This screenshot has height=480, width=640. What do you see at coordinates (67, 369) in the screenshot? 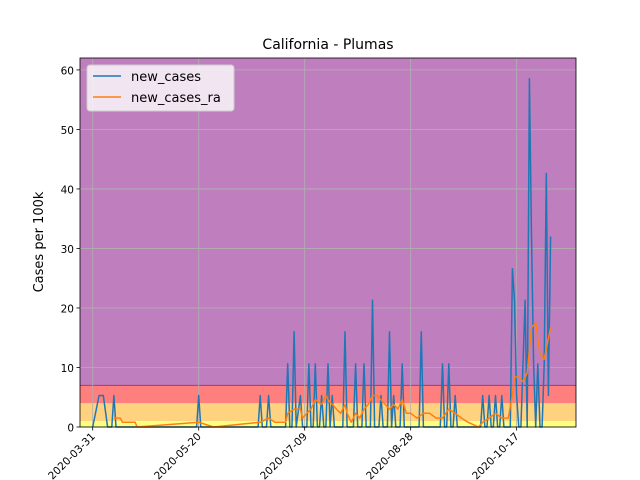
I see `y-tick-label: 10` at bounding box center [67, 369].